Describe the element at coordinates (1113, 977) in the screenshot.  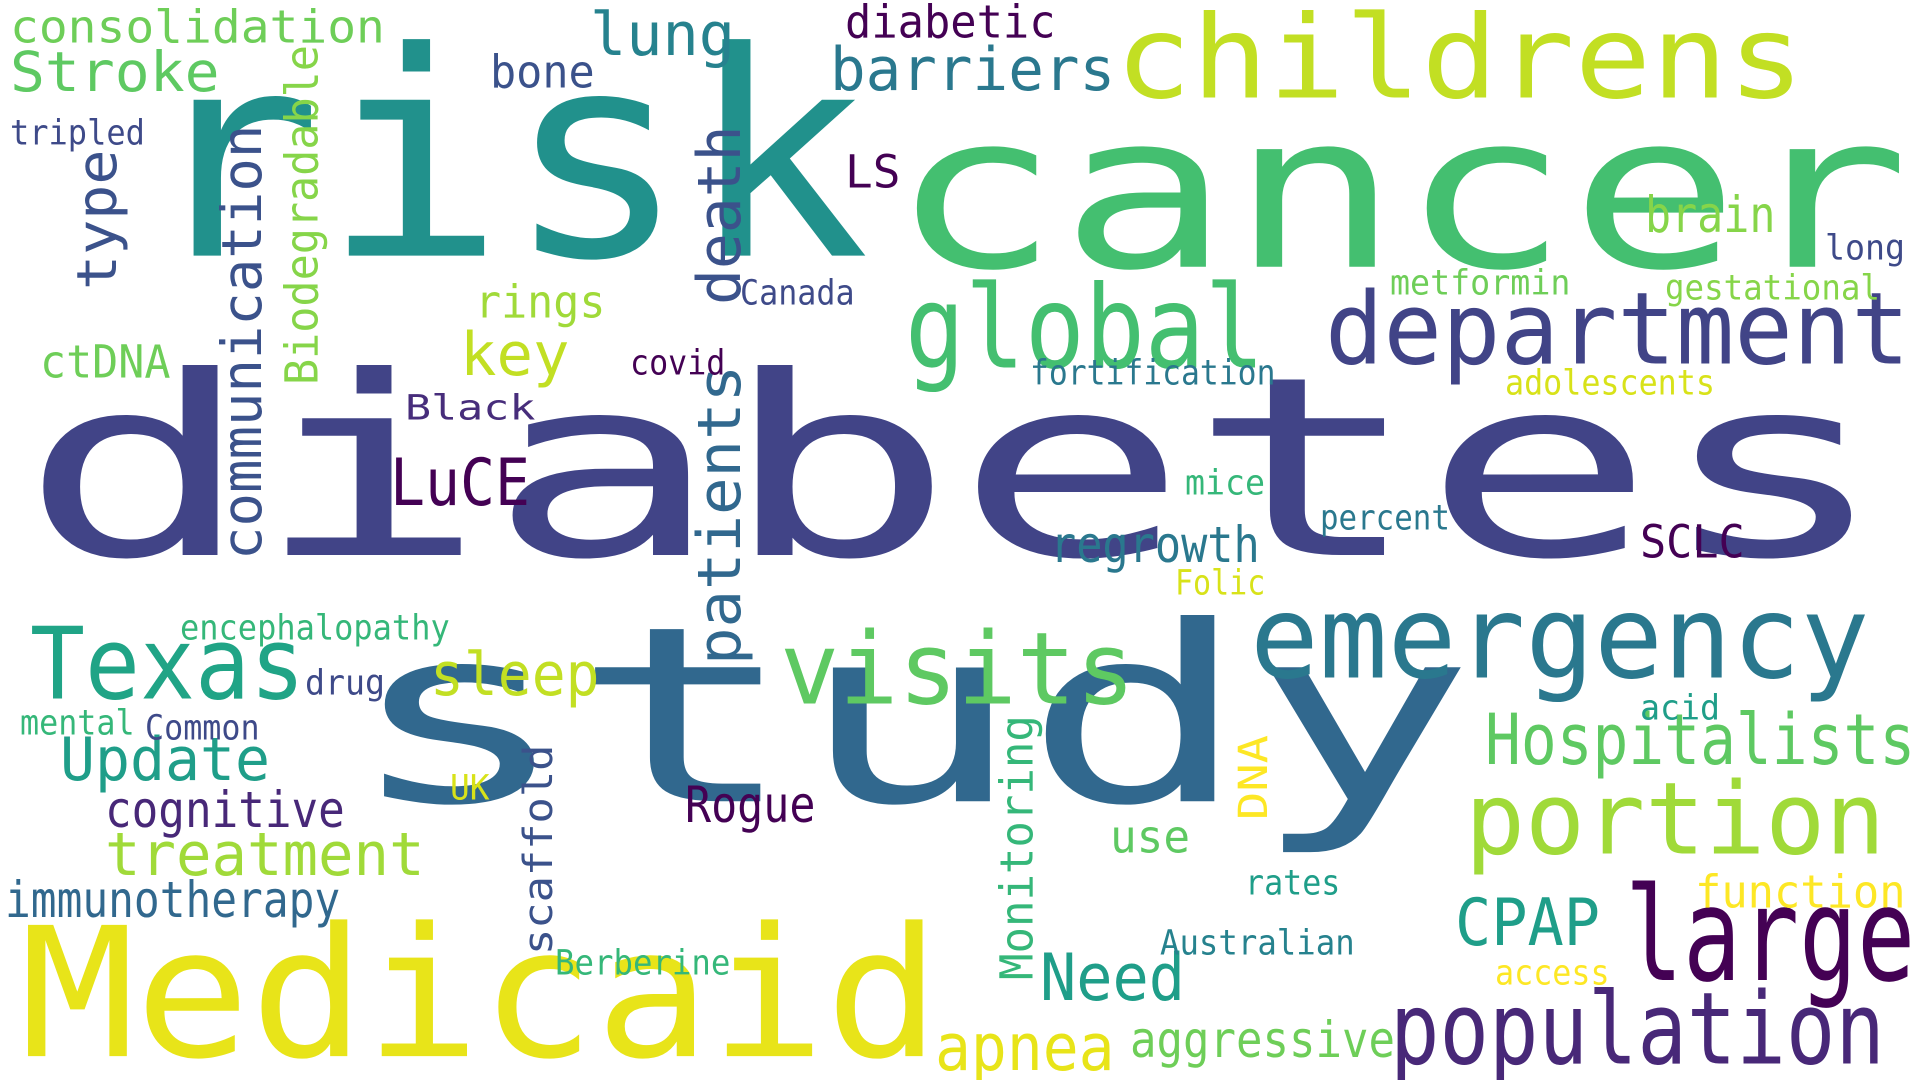
I see `word-need: Need` at that location.